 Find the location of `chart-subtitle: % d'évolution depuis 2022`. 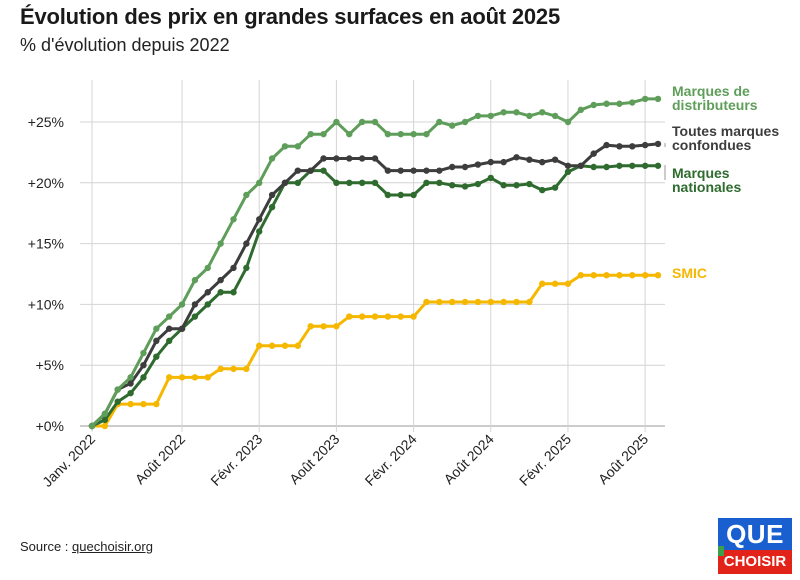

chart-subtitle: % d'évolution depuis 2022 is located at coordinates (125, 45).